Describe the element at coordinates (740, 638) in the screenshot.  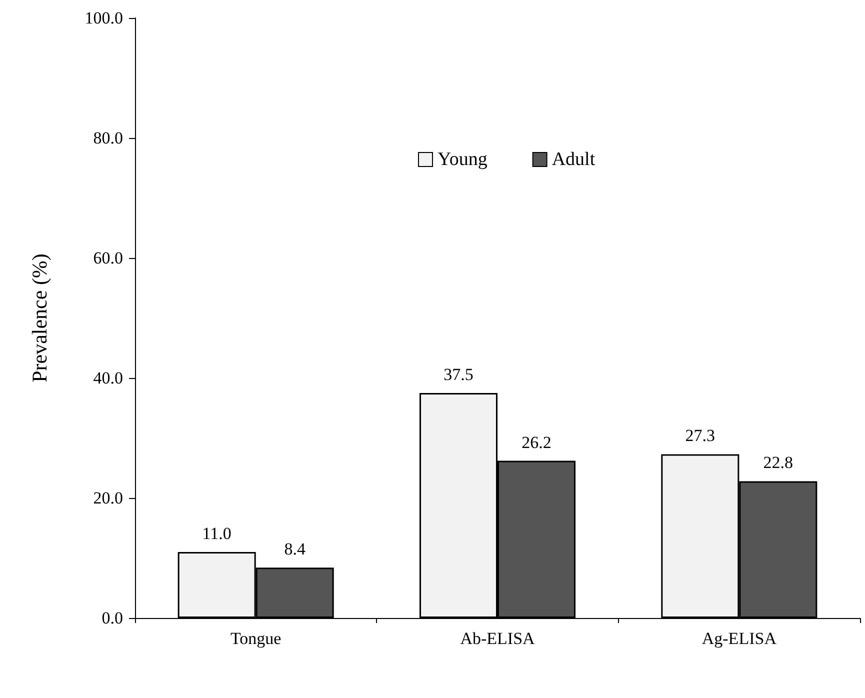
I see `x-tick-label: Ag-ELISA` at that location.